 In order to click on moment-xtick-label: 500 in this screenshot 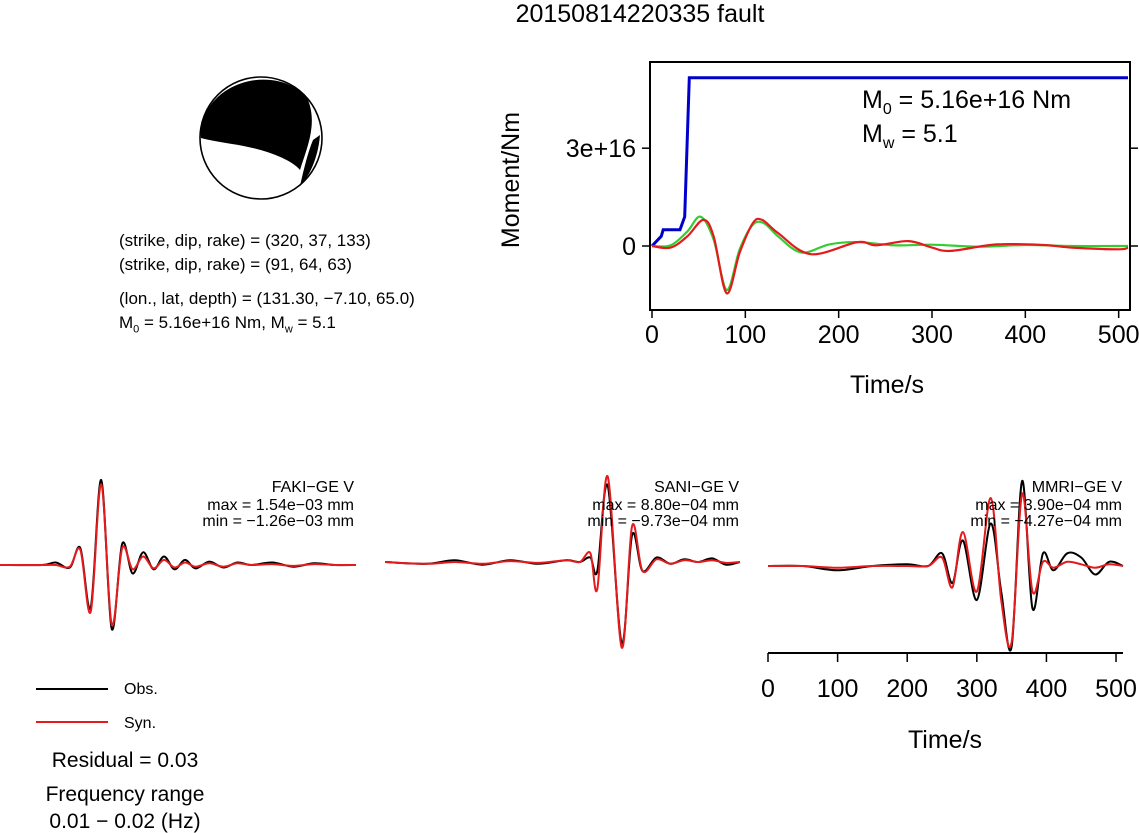, I will do `click(1118, 335)`.